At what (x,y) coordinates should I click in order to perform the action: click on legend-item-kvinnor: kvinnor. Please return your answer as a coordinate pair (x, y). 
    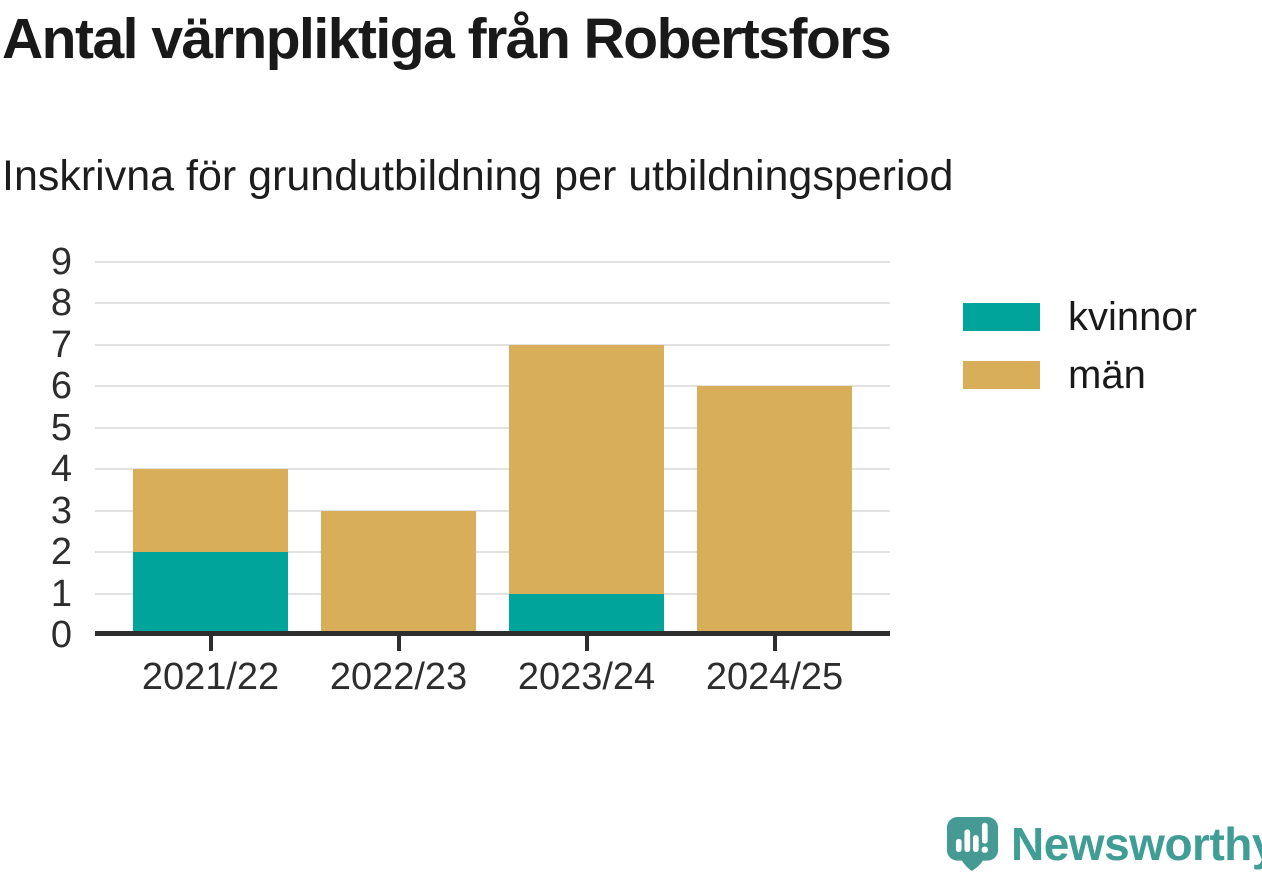
    Looking at the image, I should click on (1080, 316).